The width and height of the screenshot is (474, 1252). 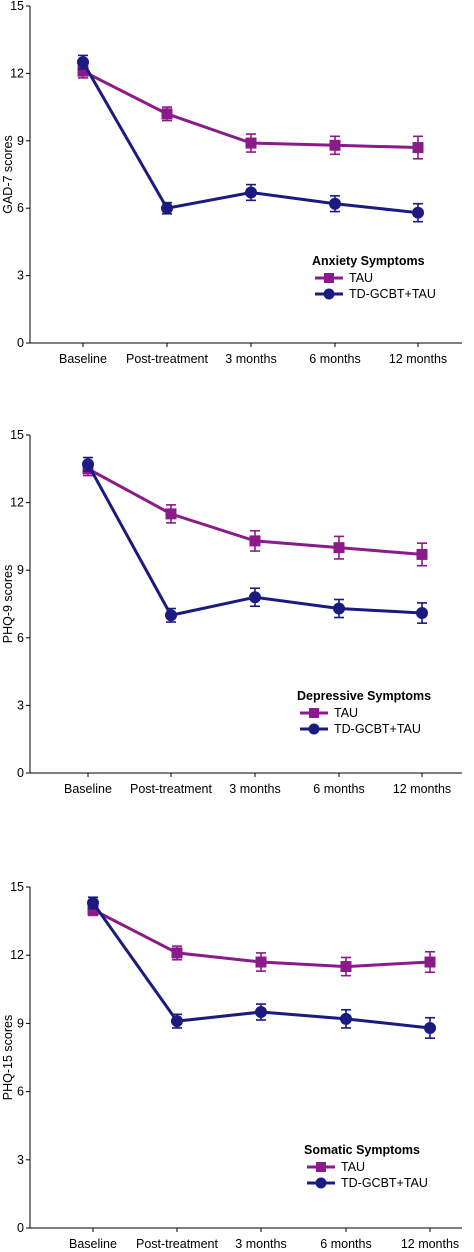 I want to click on legend-title: Anxiety Symptoms, so click(x=368, y=261).